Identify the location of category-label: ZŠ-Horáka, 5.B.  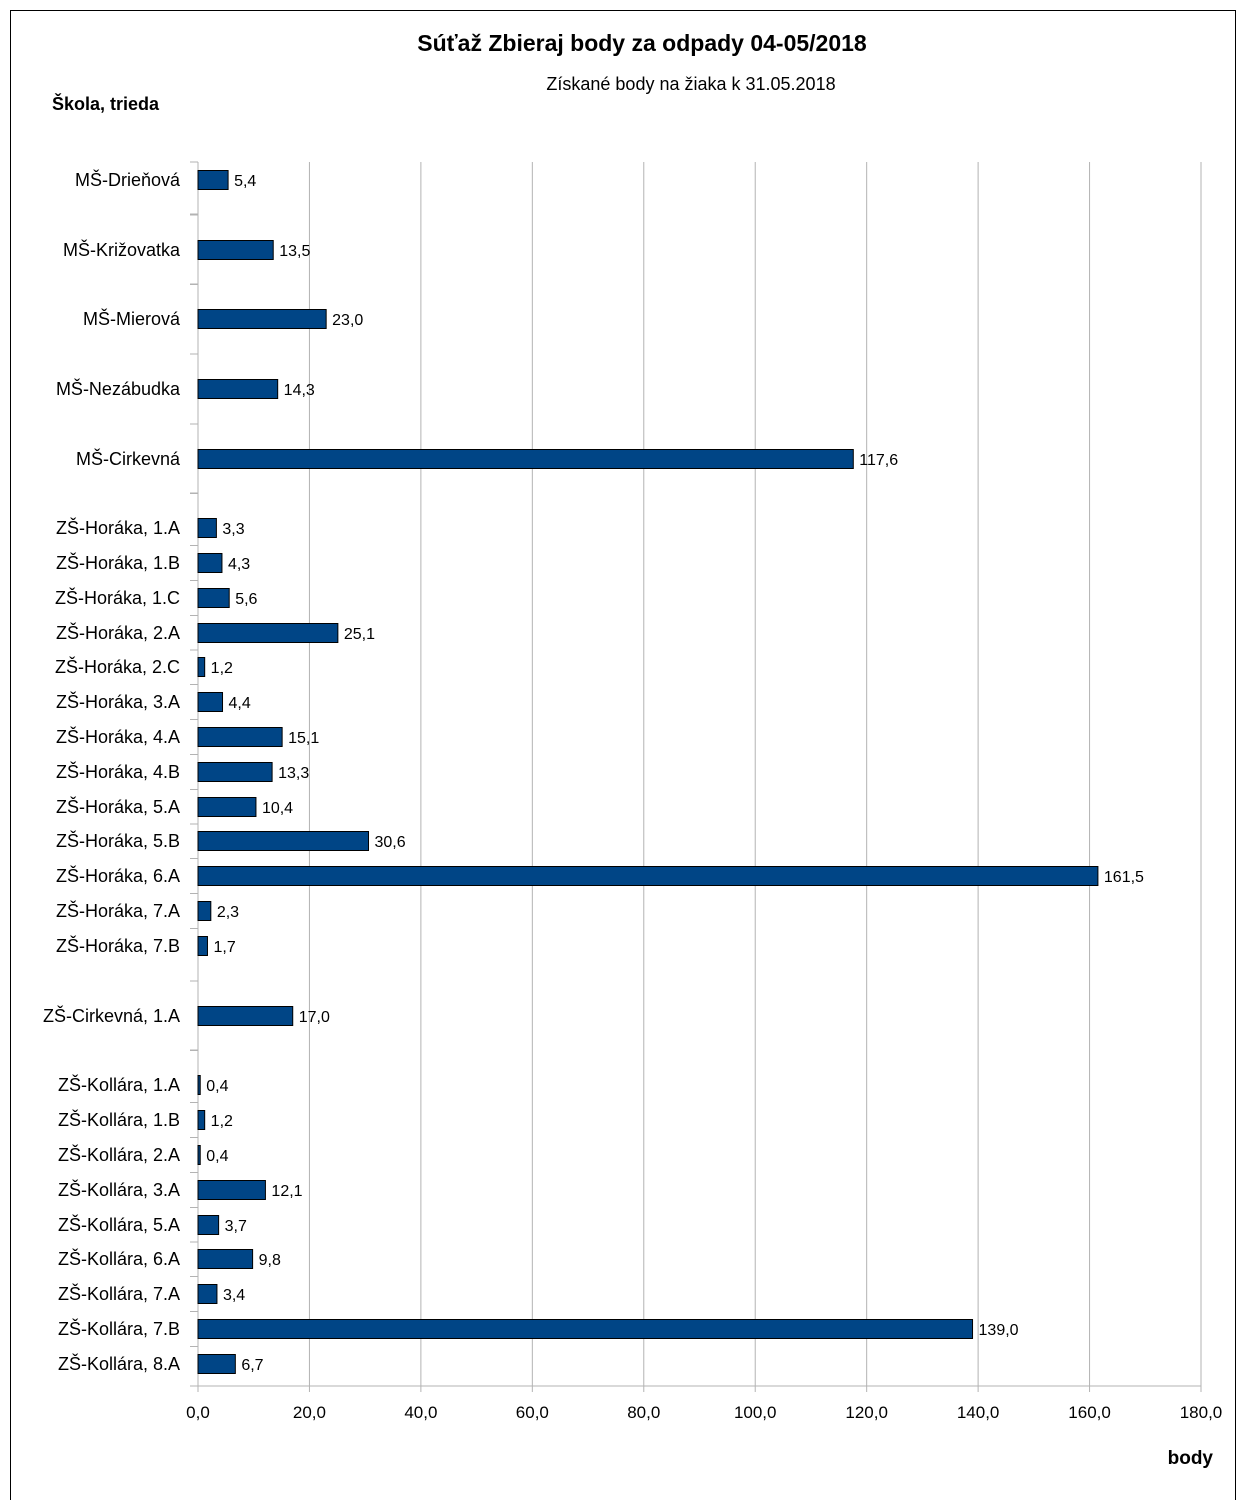
(118, 840).